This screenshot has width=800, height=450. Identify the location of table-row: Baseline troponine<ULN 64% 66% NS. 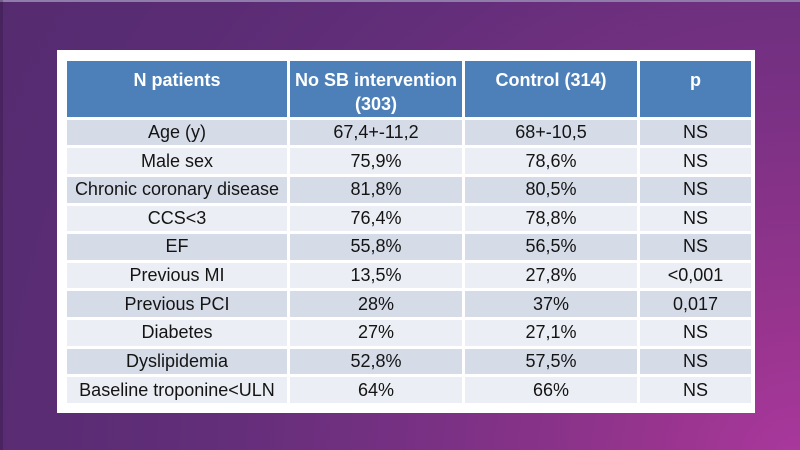
(409, 390).